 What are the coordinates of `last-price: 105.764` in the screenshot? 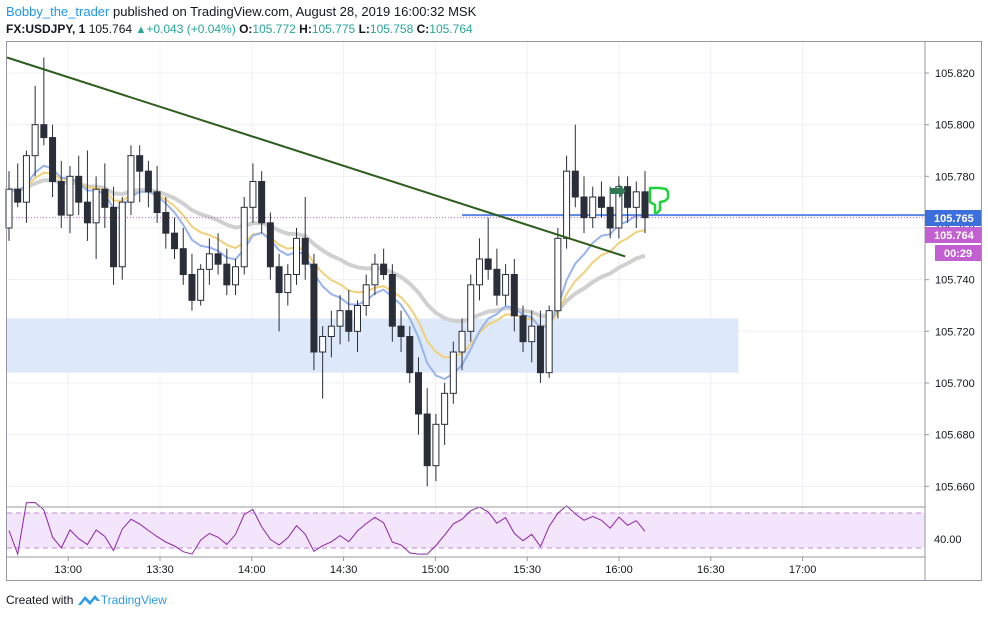 It's located at (110, 29).